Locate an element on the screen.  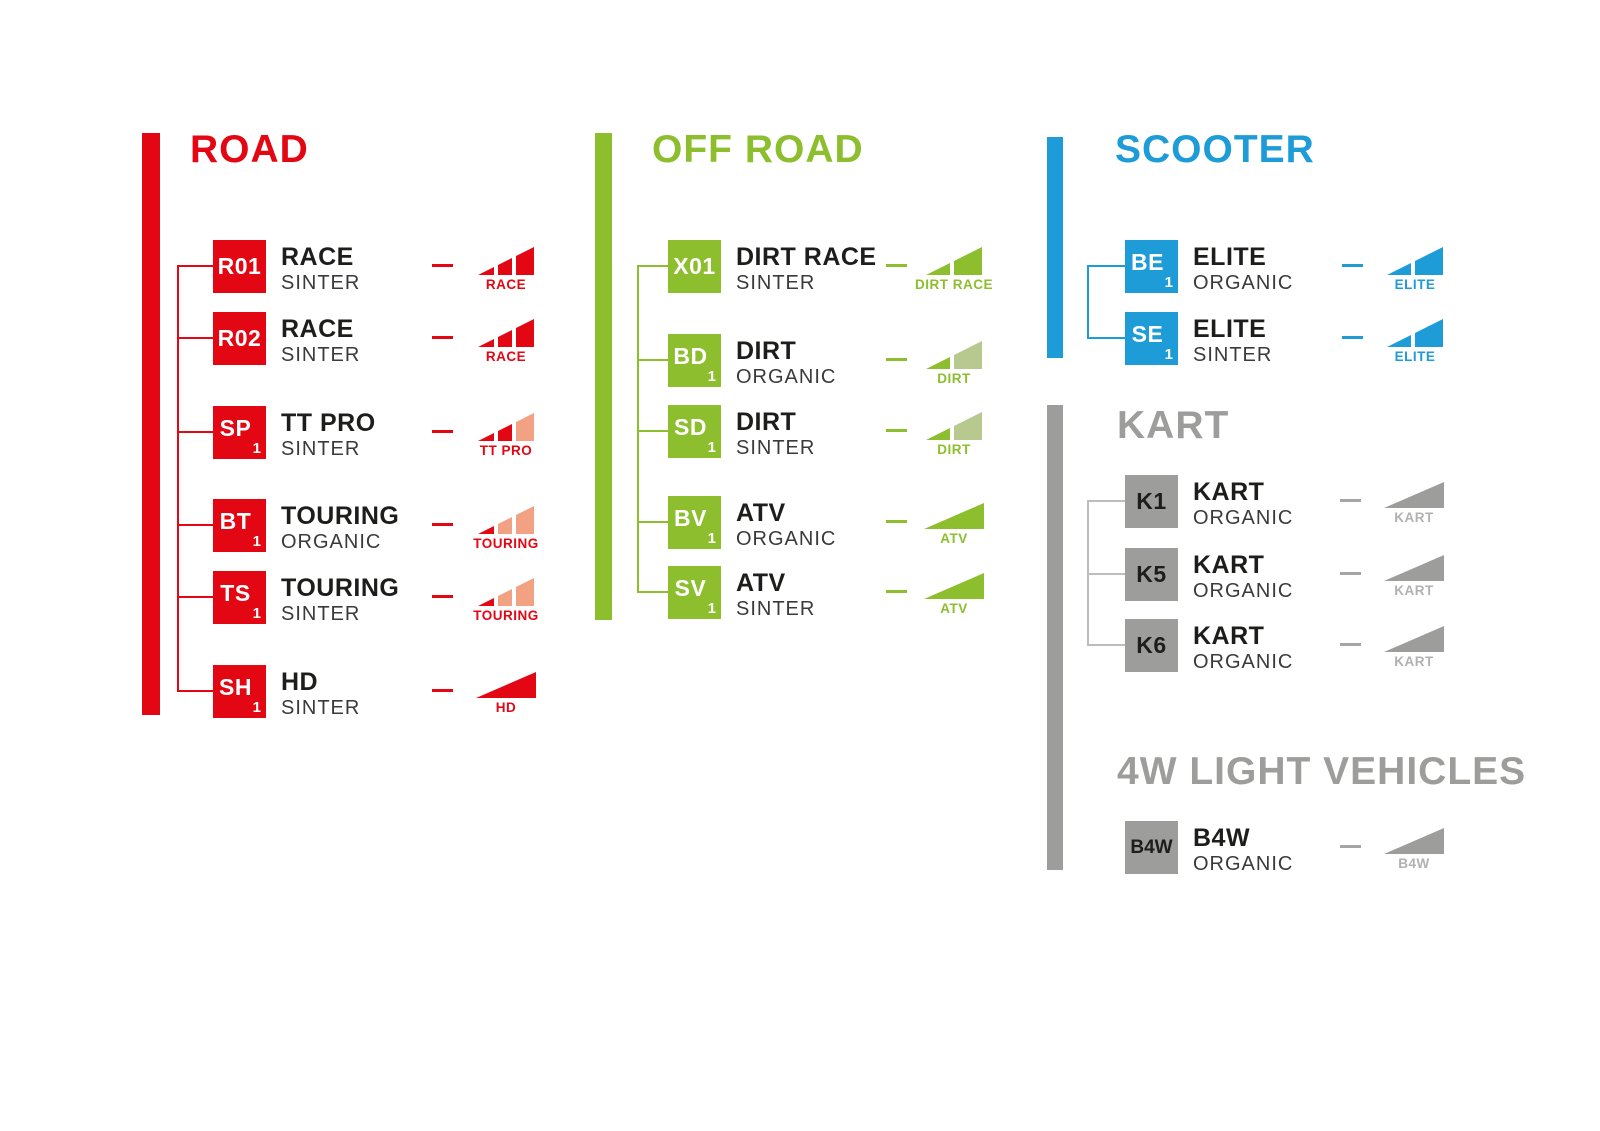
product-code-box: BD 1 is located at coordinates (694, 360).